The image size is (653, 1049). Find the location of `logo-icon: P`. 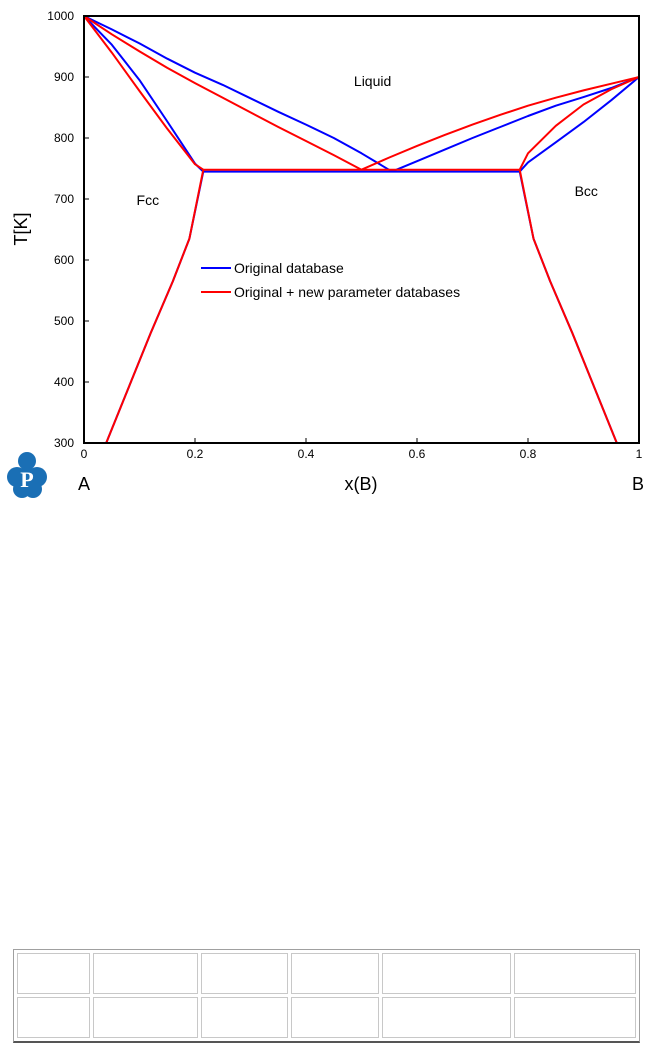

logo-icon: P is located at coordinates (27, 475).